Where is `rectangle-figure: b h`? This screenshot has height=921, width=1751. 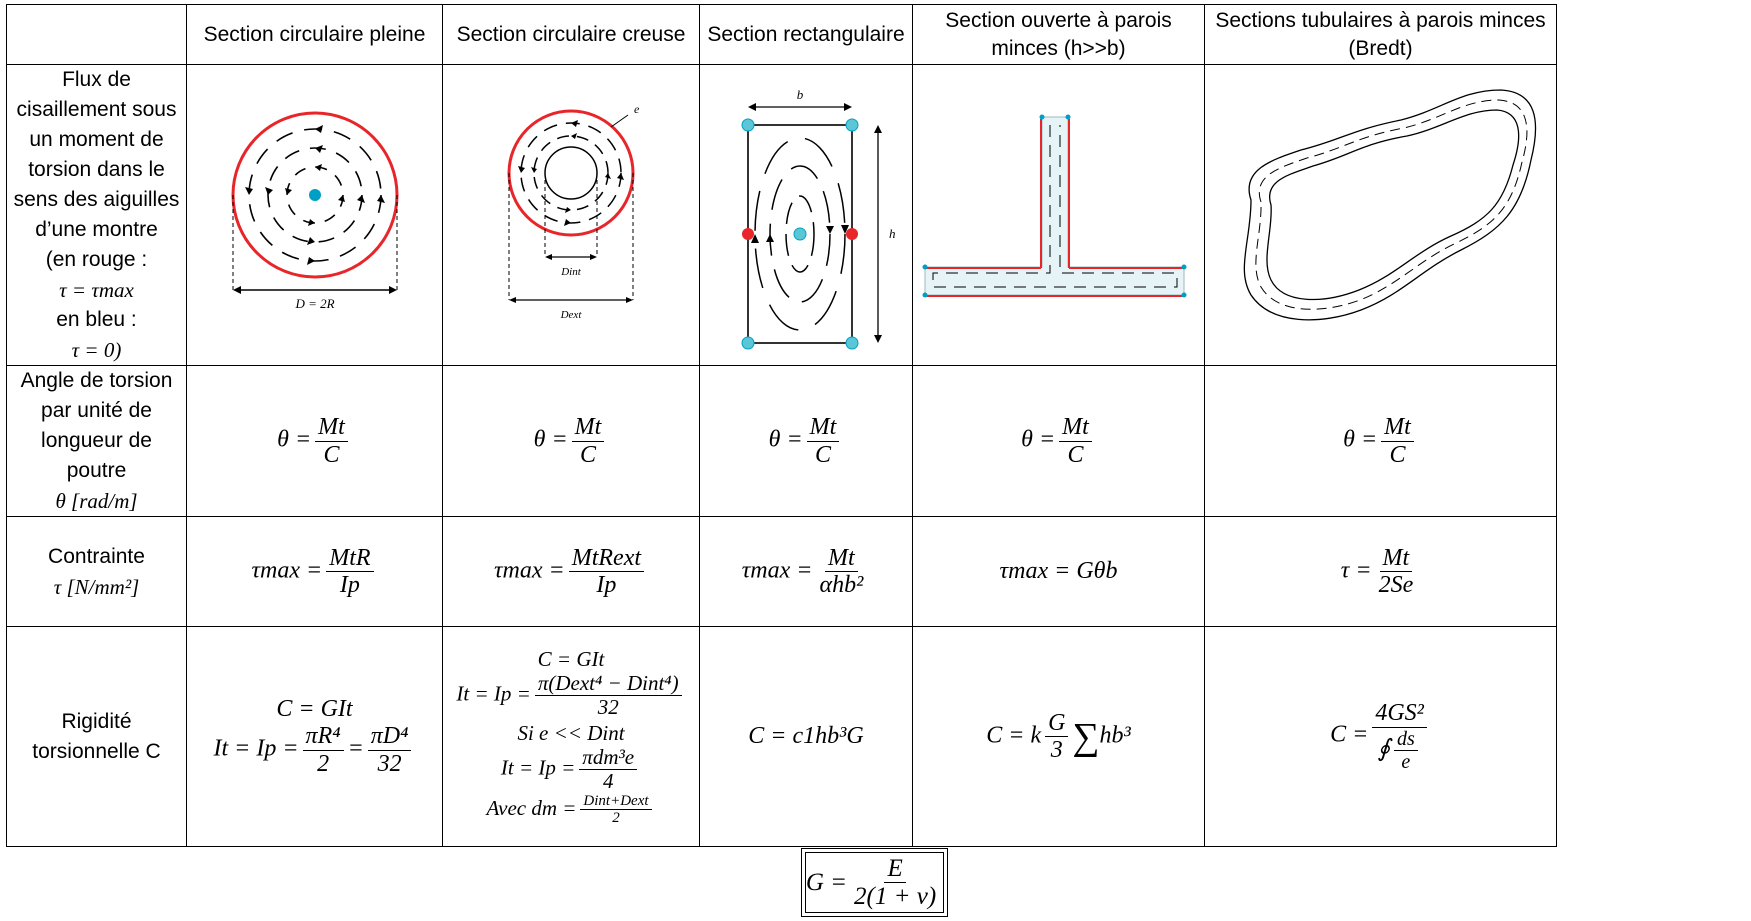 rectangle-figure: b h is located at coordinates (818, 218).